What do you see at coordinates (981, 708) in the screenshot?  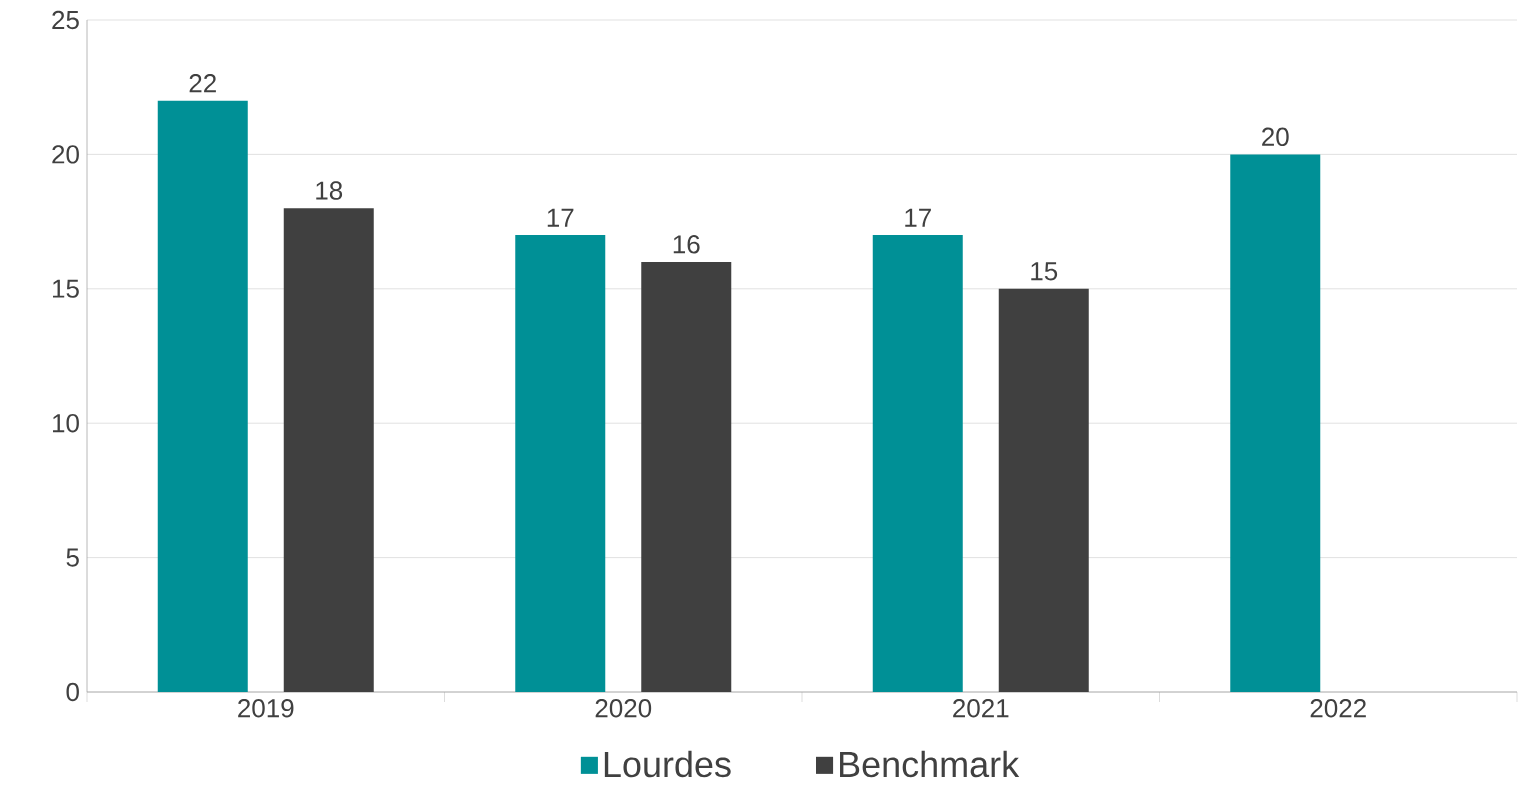 I see `x-tick-label: 2021` at bounding box center [981, 708].